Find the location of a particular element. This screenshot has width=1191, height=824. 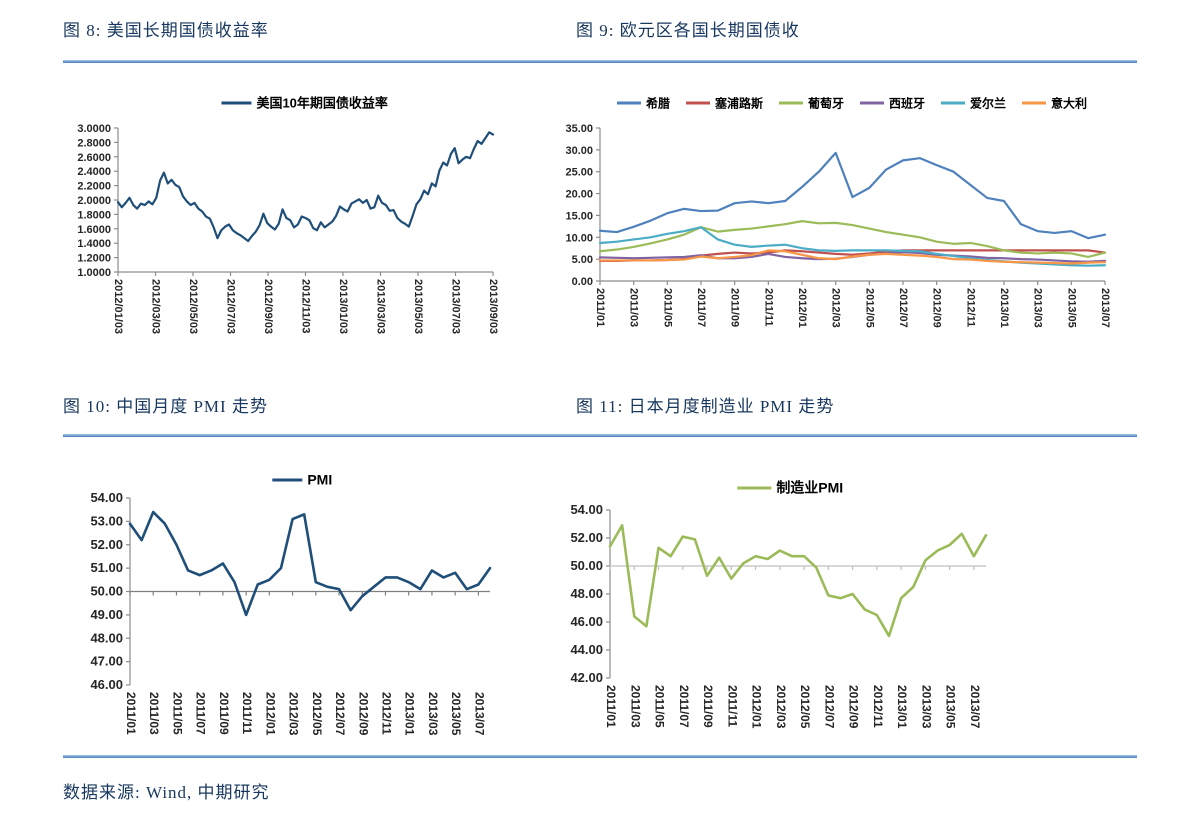

legend-label: PMI is located at coordinates (319, 480).